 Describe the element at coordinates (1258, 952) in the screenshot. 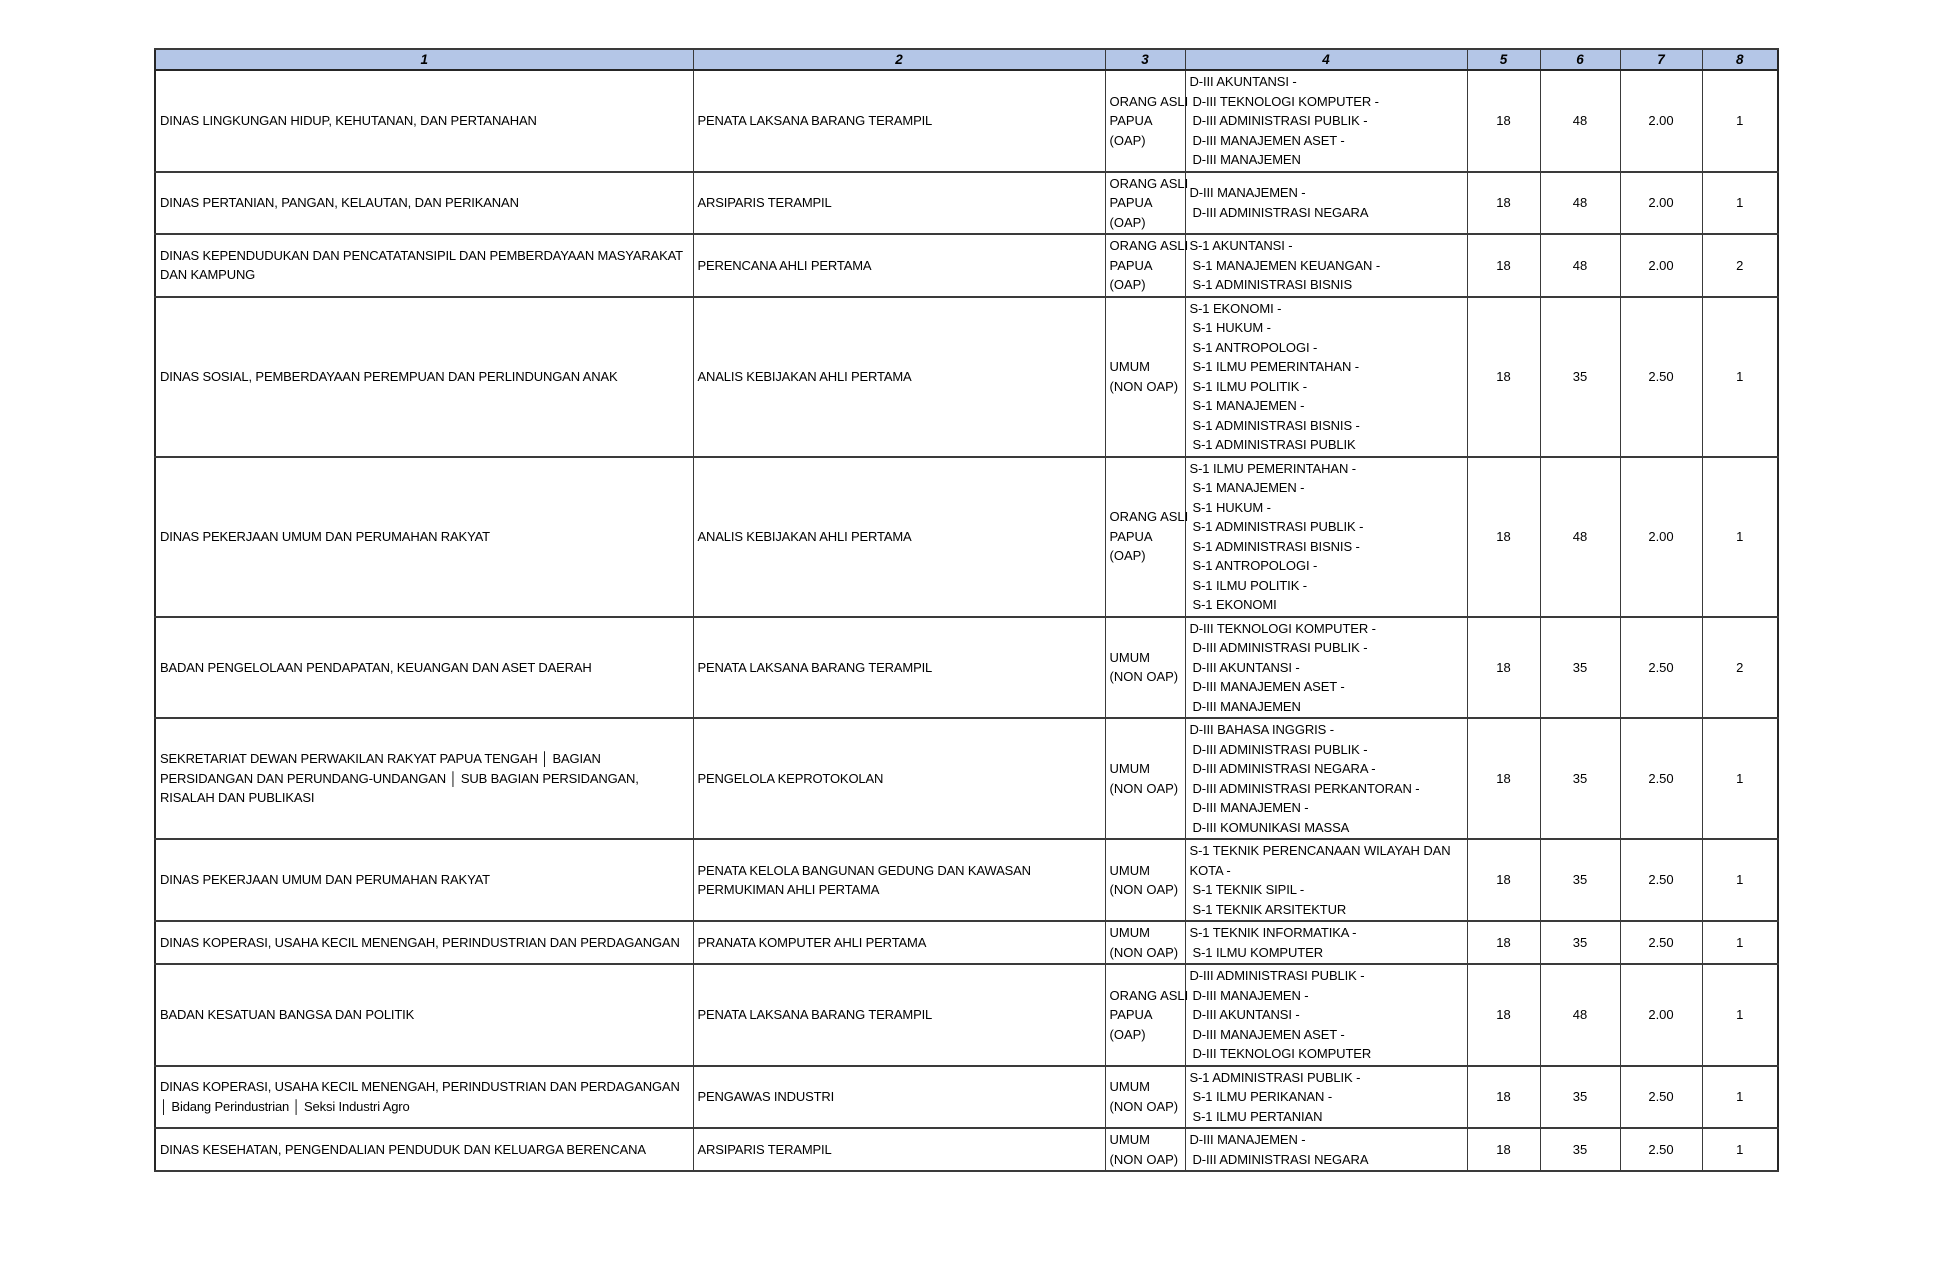

I see `qualification-line: S-1 ILMU KOMPUTER` at that location.